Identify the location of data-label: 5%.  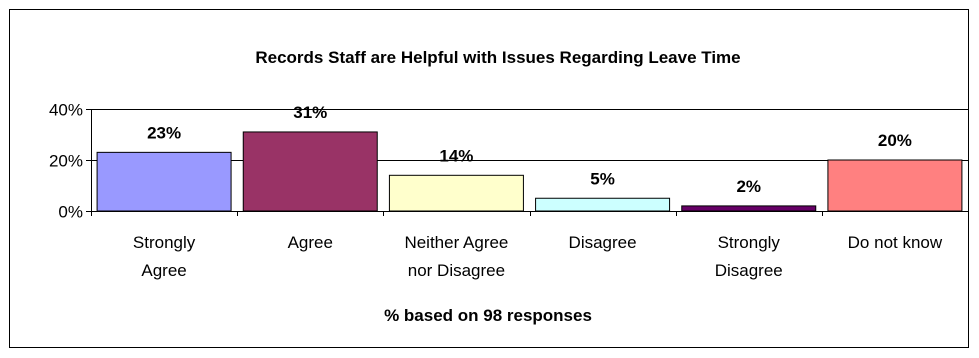
(602, 178).